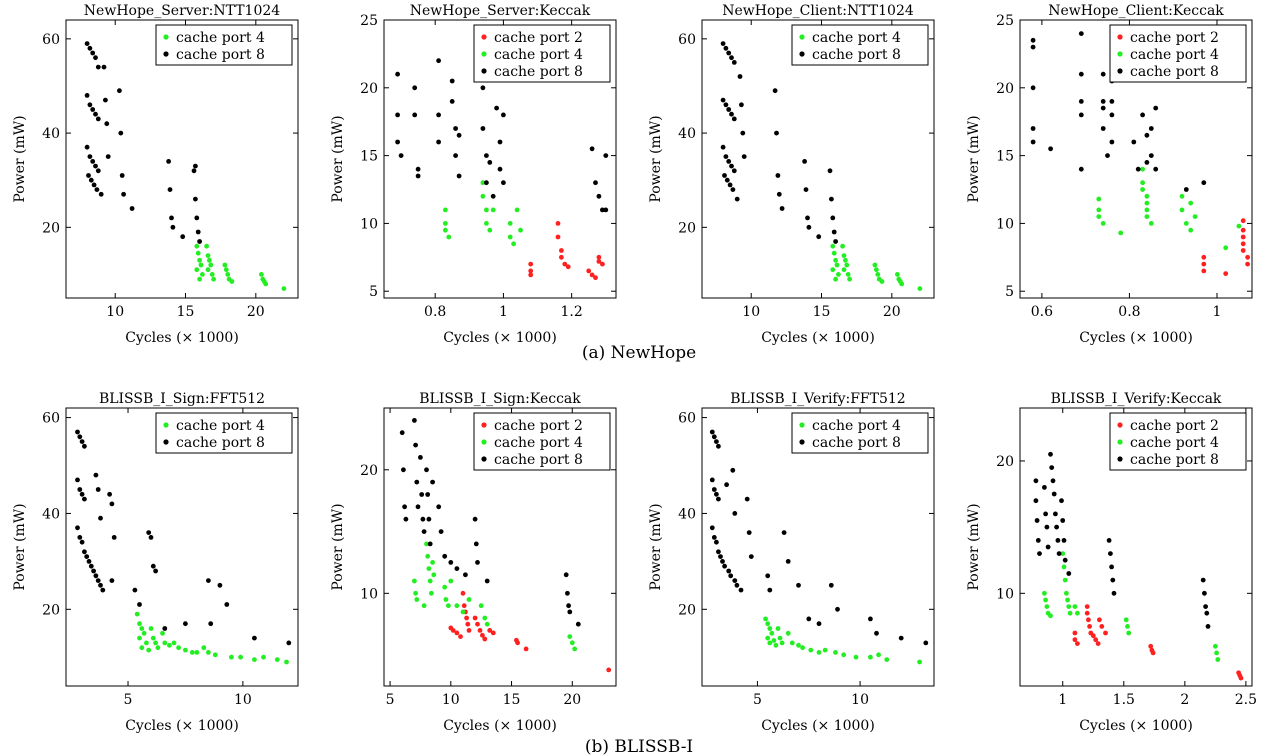  Describe the element at coordinates (817, 399) in the screenshot. I see `chart-title: BLISSB_I_Verify:FFT512` at that location.